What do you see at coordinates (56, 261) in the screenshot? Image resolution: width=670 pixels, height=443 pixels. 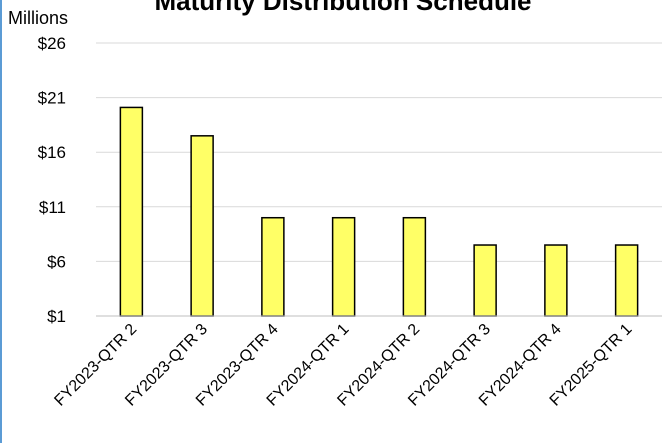 I see `y-tick-label: $6` at bounding box center [56, 261].